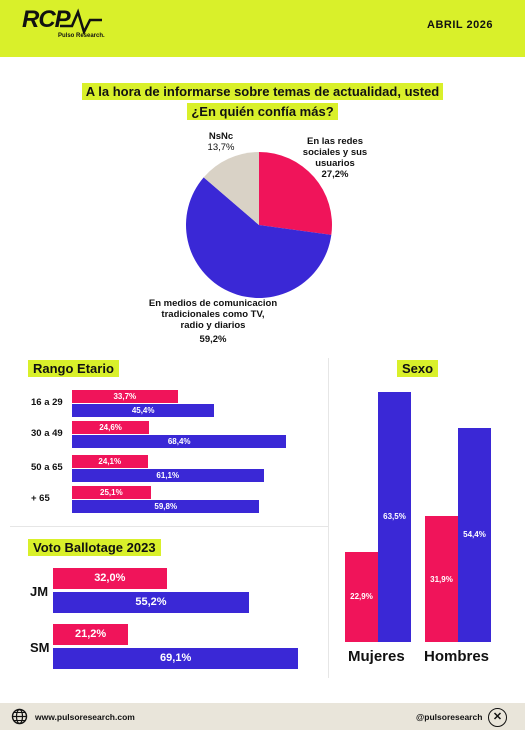  Describe the element at coordinates (94, 547) in the screenshot. I see `ballotage-title: Voto Ballotage 2023` at that location.